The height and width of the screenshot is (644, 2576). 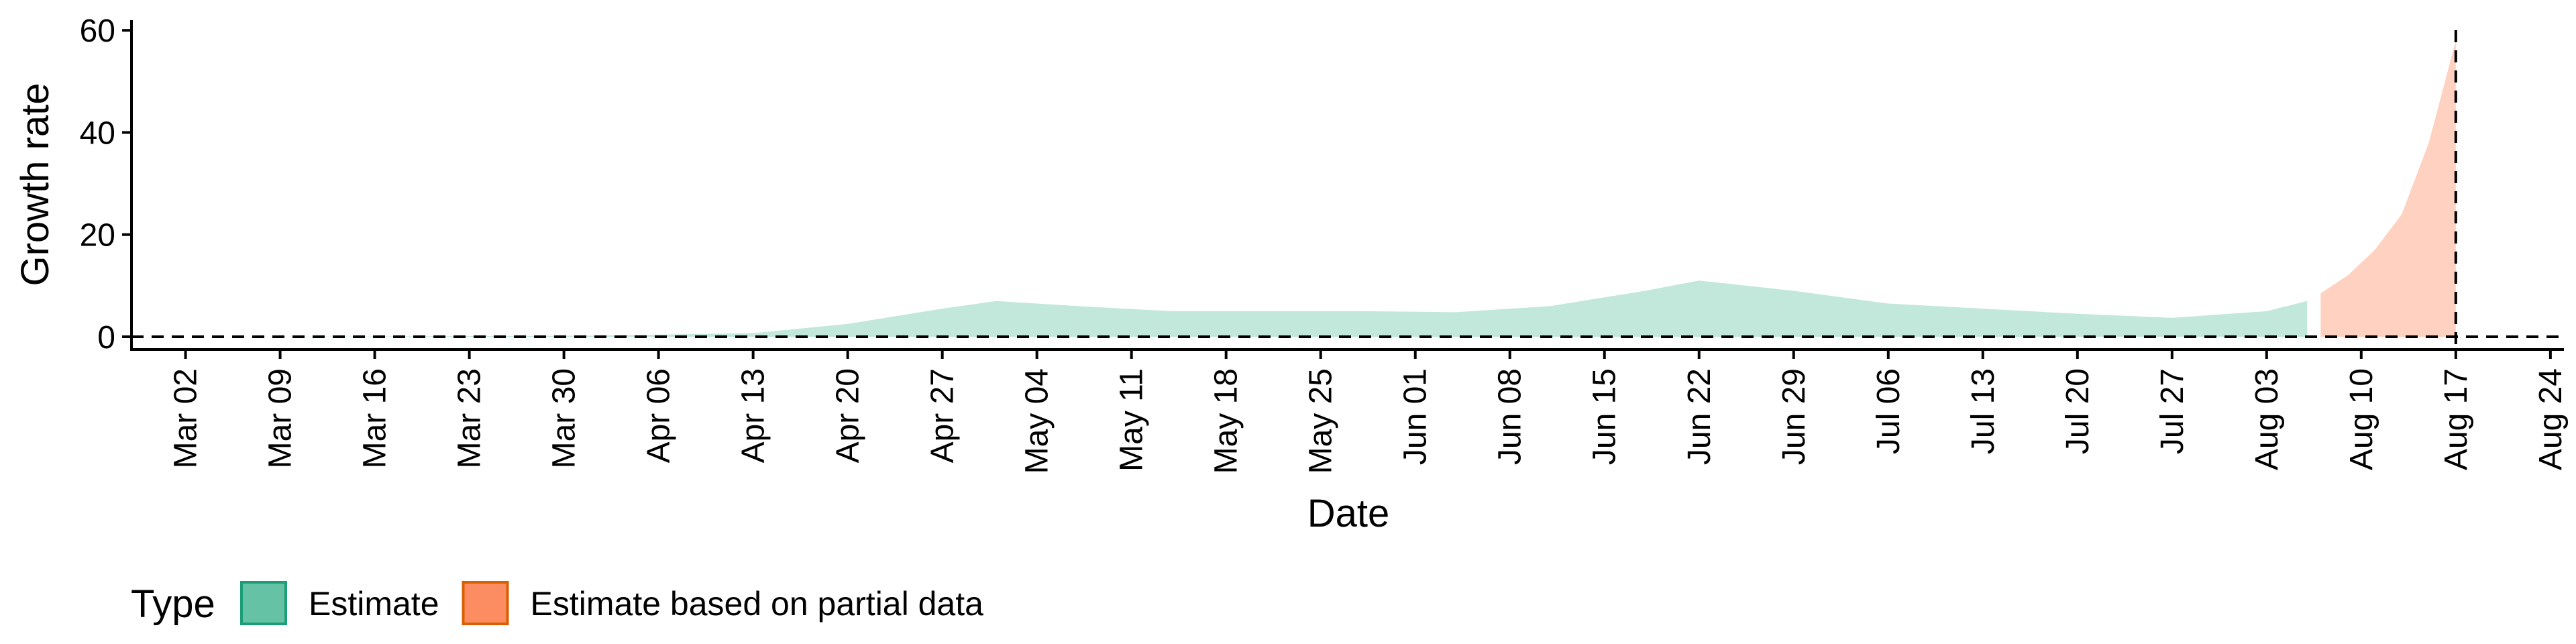 What do you see at coordinates (375, 418) in the screenshot?
I see `x-tick-label: Mar 16` at bounding box center [375, 418].